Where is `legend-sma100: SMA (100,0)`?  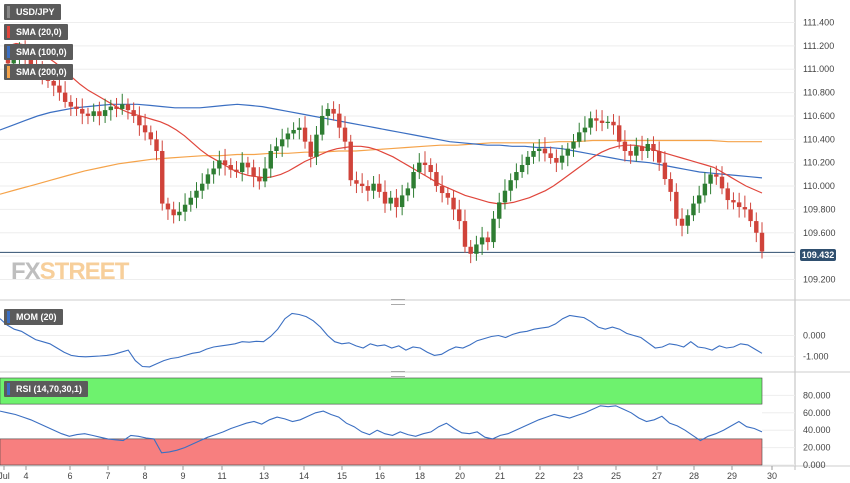 legend-sma100: SMA (100,0) is located at coordinates (38, 52).